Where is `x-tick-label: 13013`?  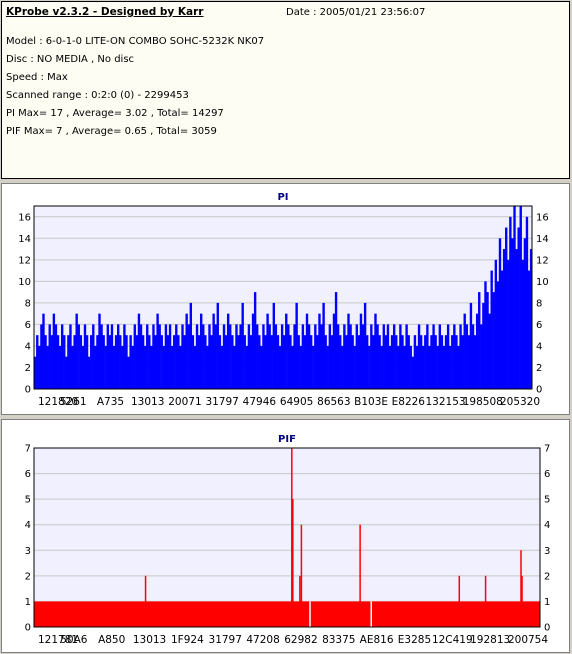 x-tick-label: 13013 is located at coordinates (147, 402).